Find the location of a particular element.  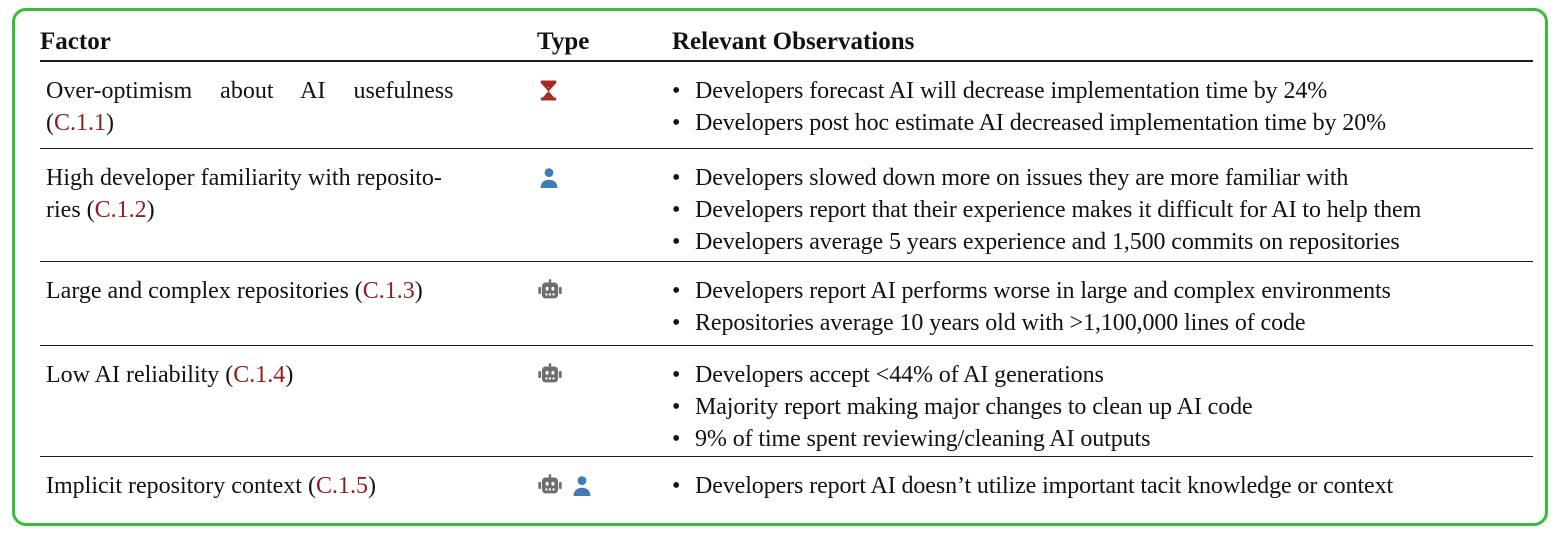

section-ref-link: C.1.5 is located at coordinates (341, 486).